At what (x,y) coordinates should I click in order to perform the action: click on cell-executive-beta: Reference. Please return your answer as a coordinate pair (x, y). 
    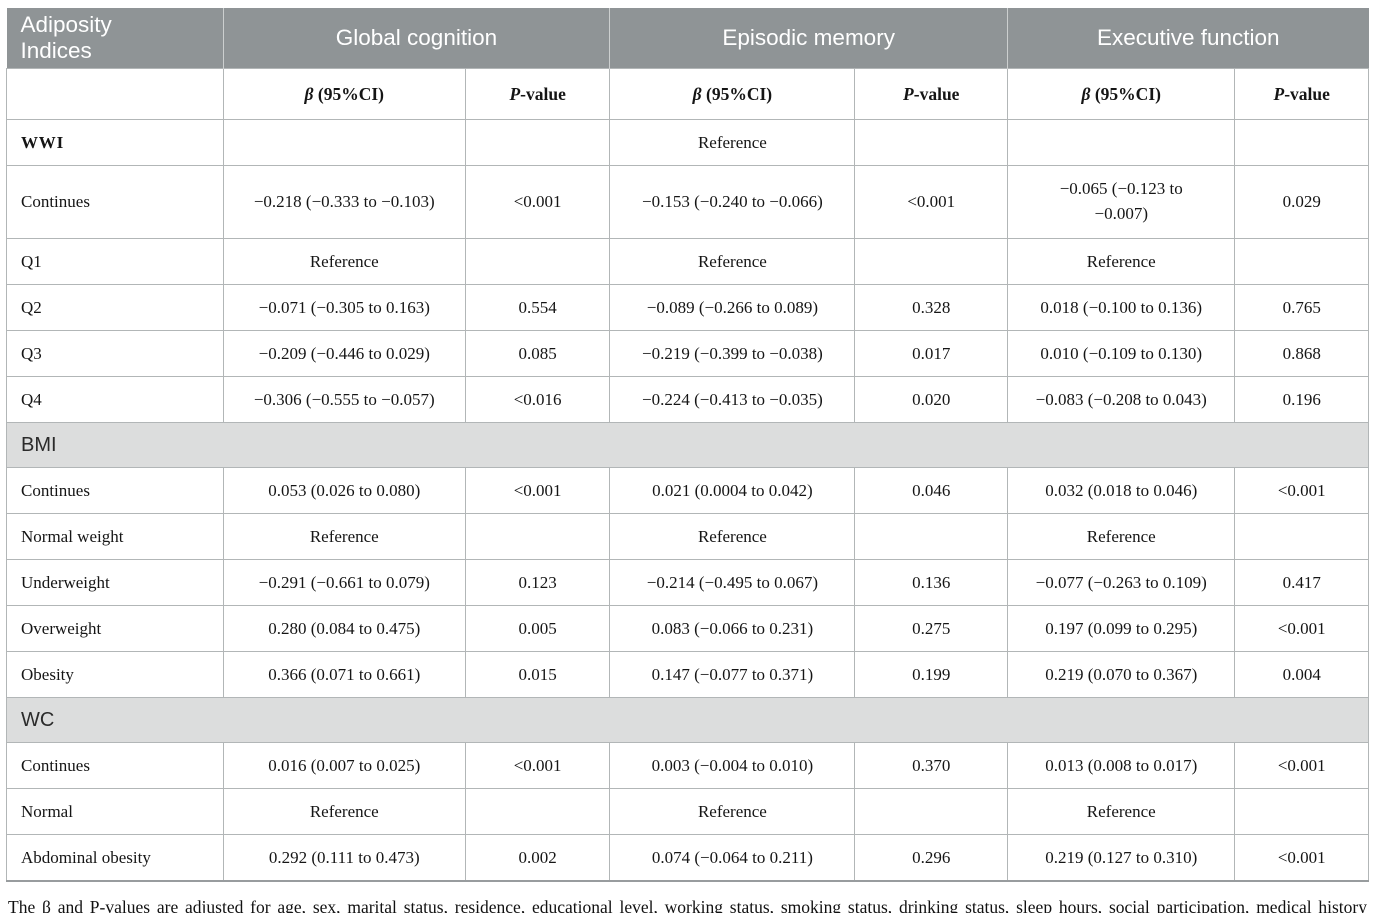
    Looking at the image, I should click on (1121, 811).